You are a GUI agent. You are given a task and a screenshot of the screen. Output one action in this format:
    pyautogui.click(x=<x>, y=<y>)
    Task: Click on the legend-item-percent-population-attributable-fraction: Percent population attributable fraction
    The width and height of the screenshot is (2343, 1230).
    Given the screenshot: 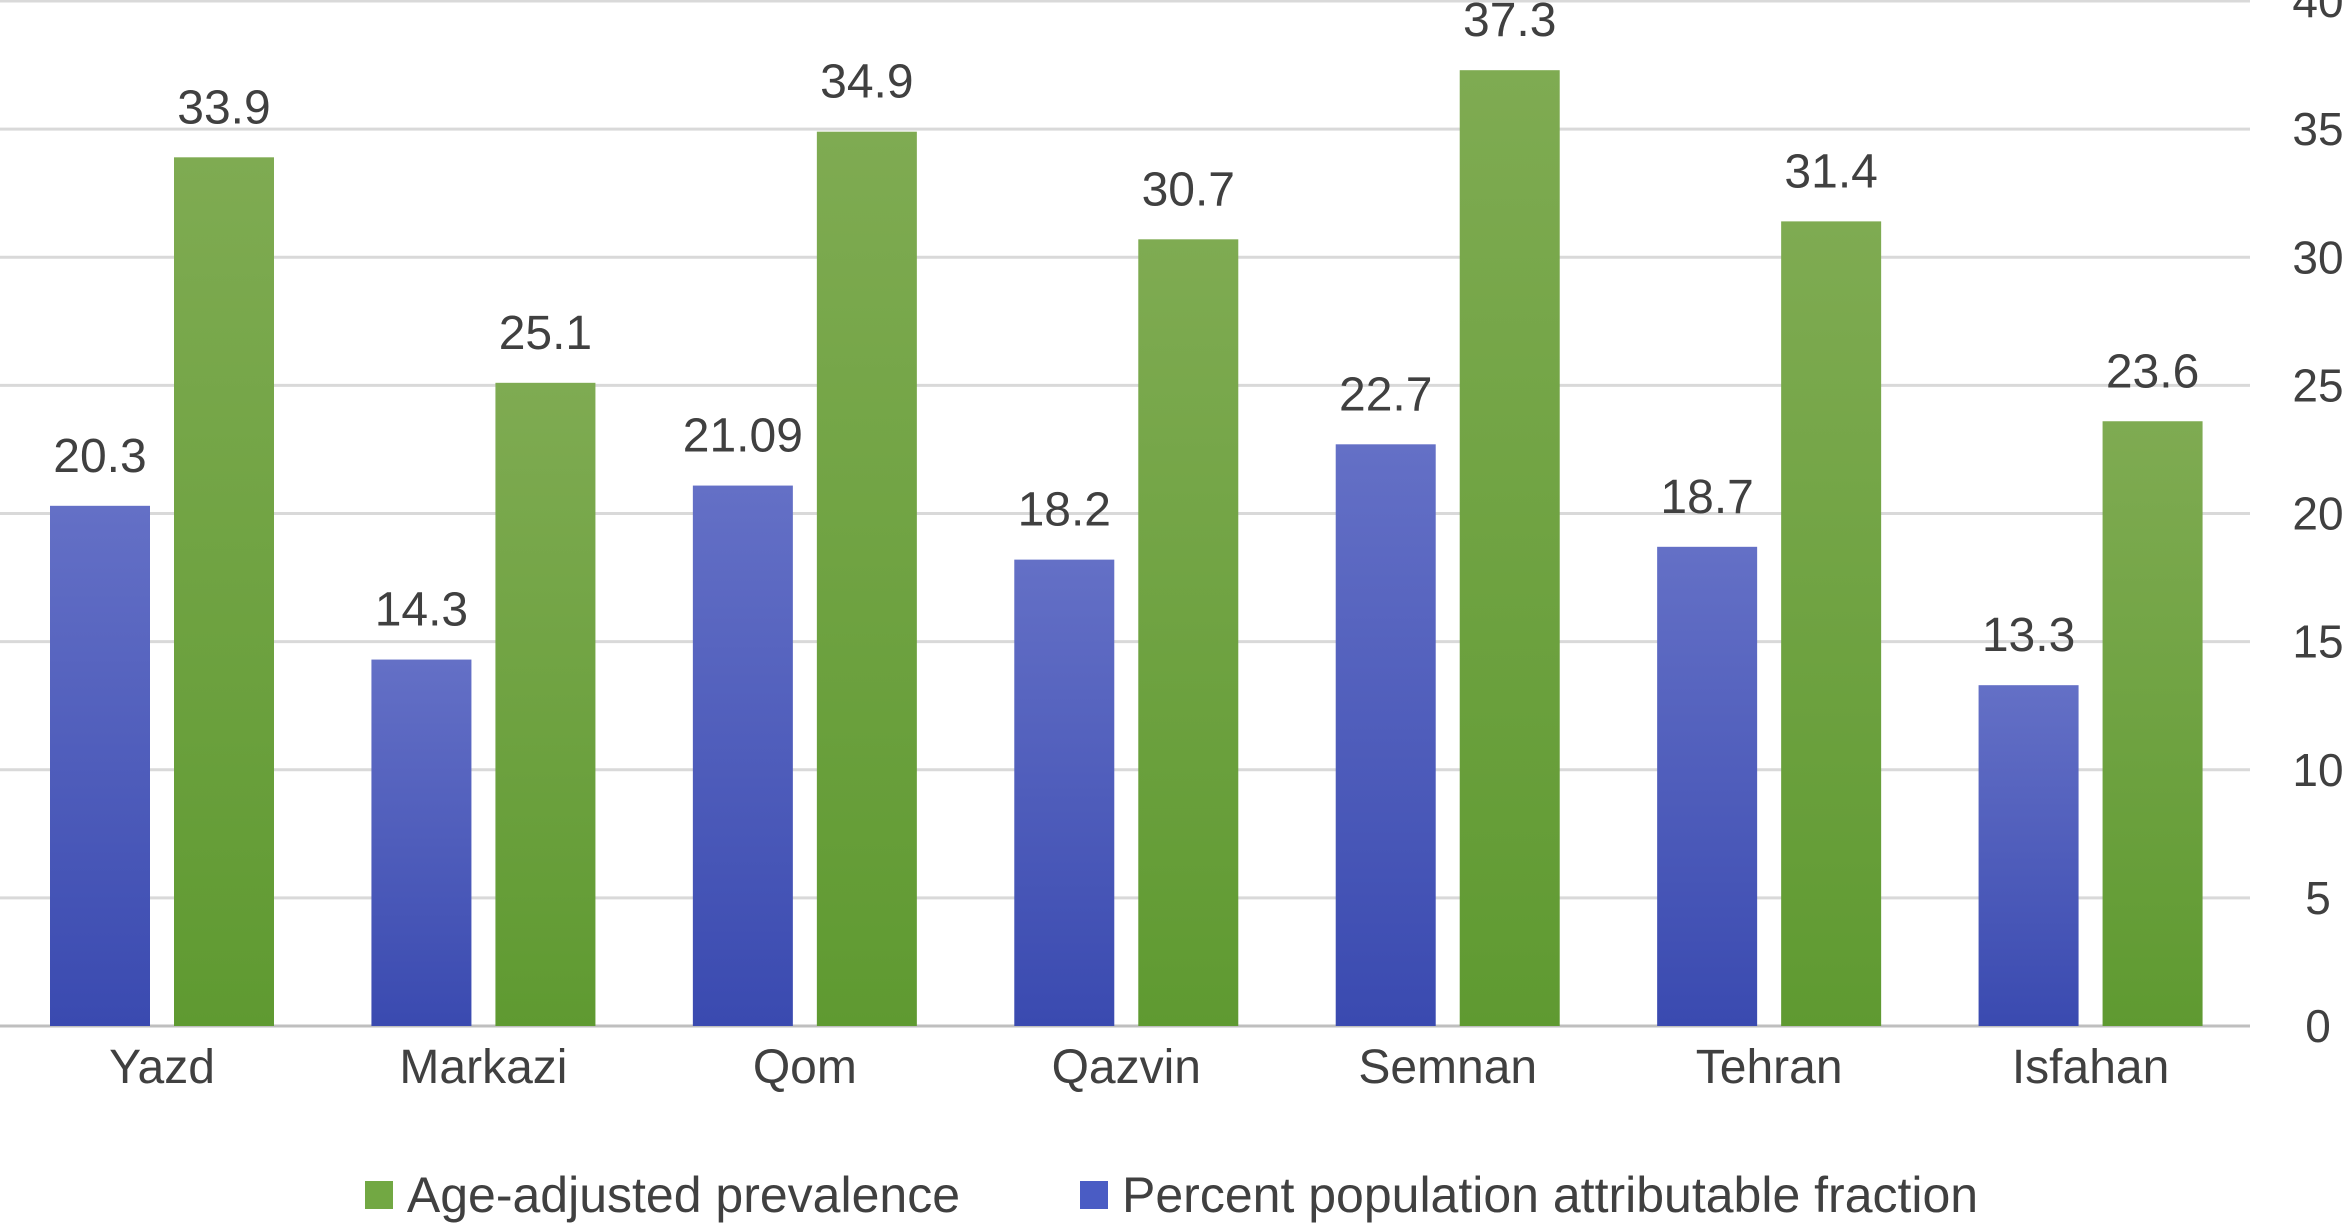 What is the action you would take?
    pyautogui.click(x=1529, y=1195)
    